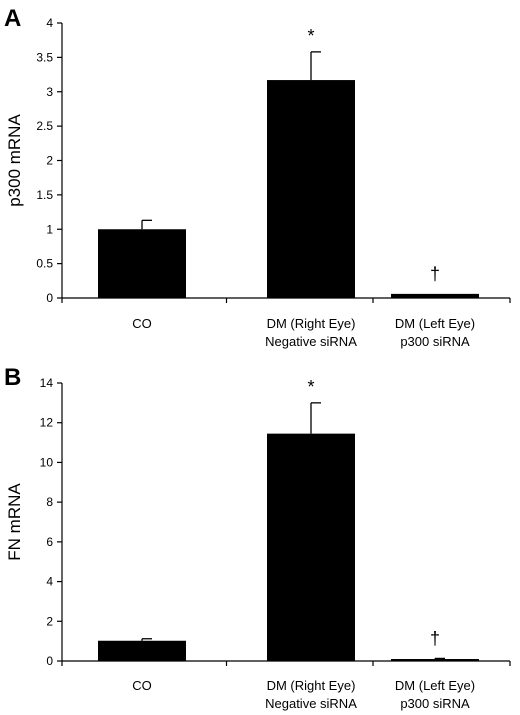 The height and width of the screenshot is (715, 520). I want to click on y-tick-label: 12, so click(47, 423).